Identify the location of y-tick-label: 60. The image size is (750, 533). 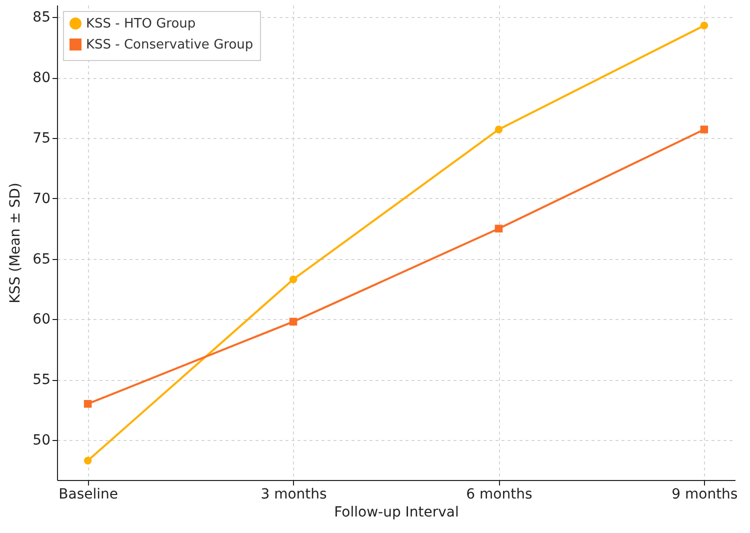
(41, 320).